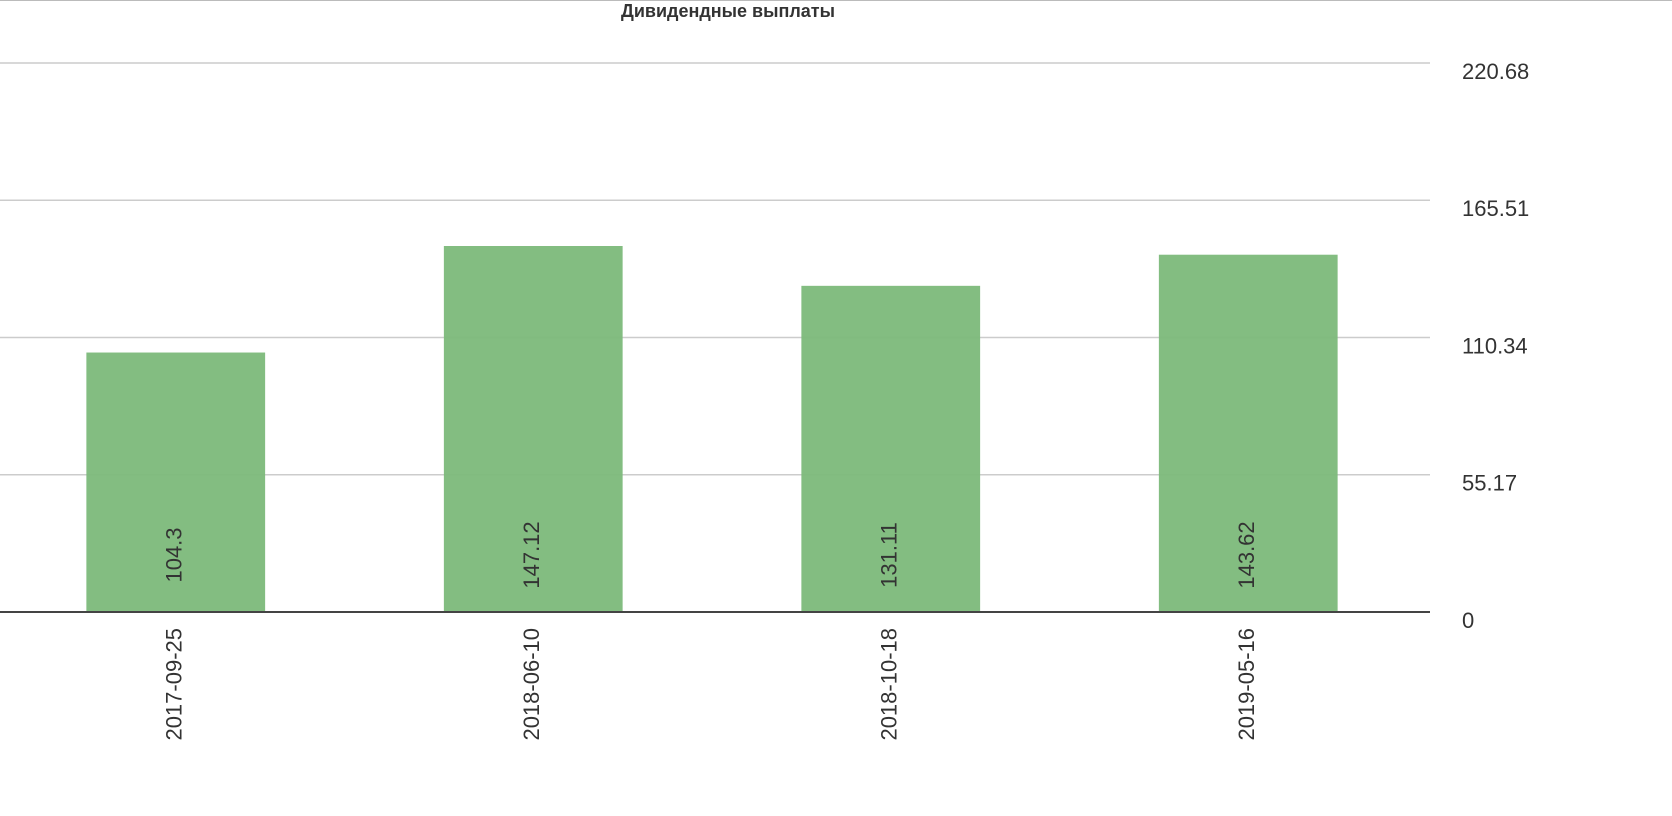 The height and width of the screenshot is (816, 1672). What do you see at coordinates (1489, 483) in the screenshot?
I see `y-tick-label: 55.17` at bounding box center [1489, 483].